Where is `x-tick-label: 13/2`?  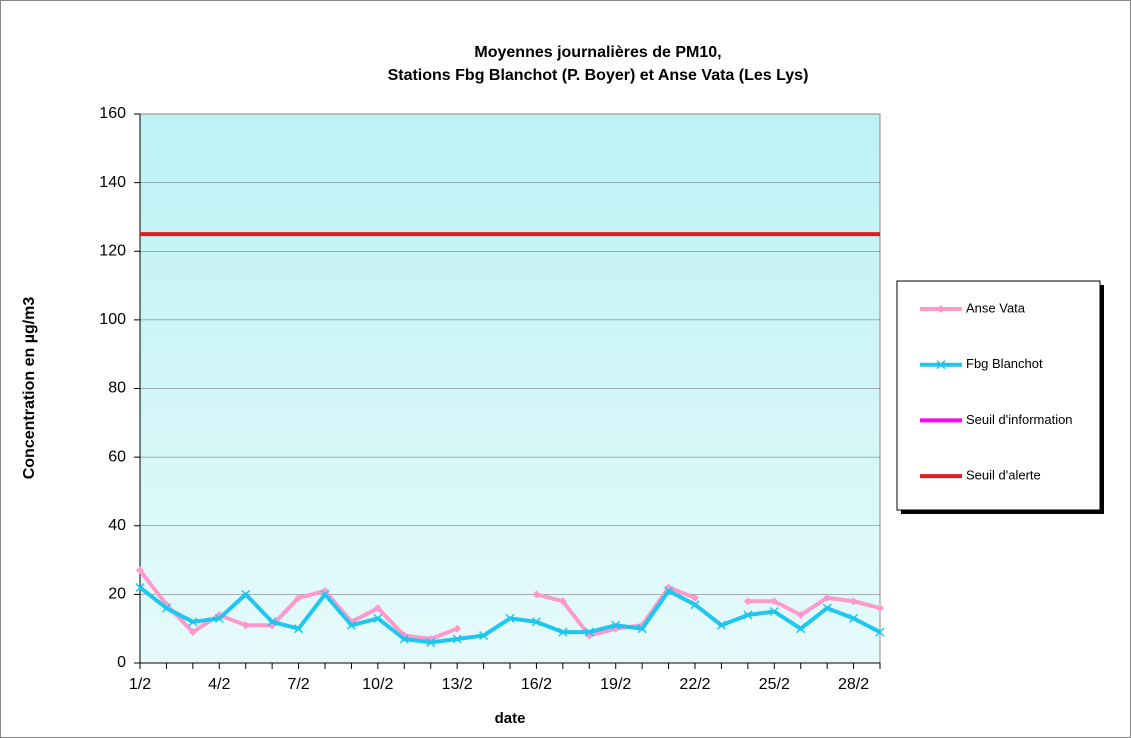 x-tick-label: 13/2 is located at coordinates (457, 684).